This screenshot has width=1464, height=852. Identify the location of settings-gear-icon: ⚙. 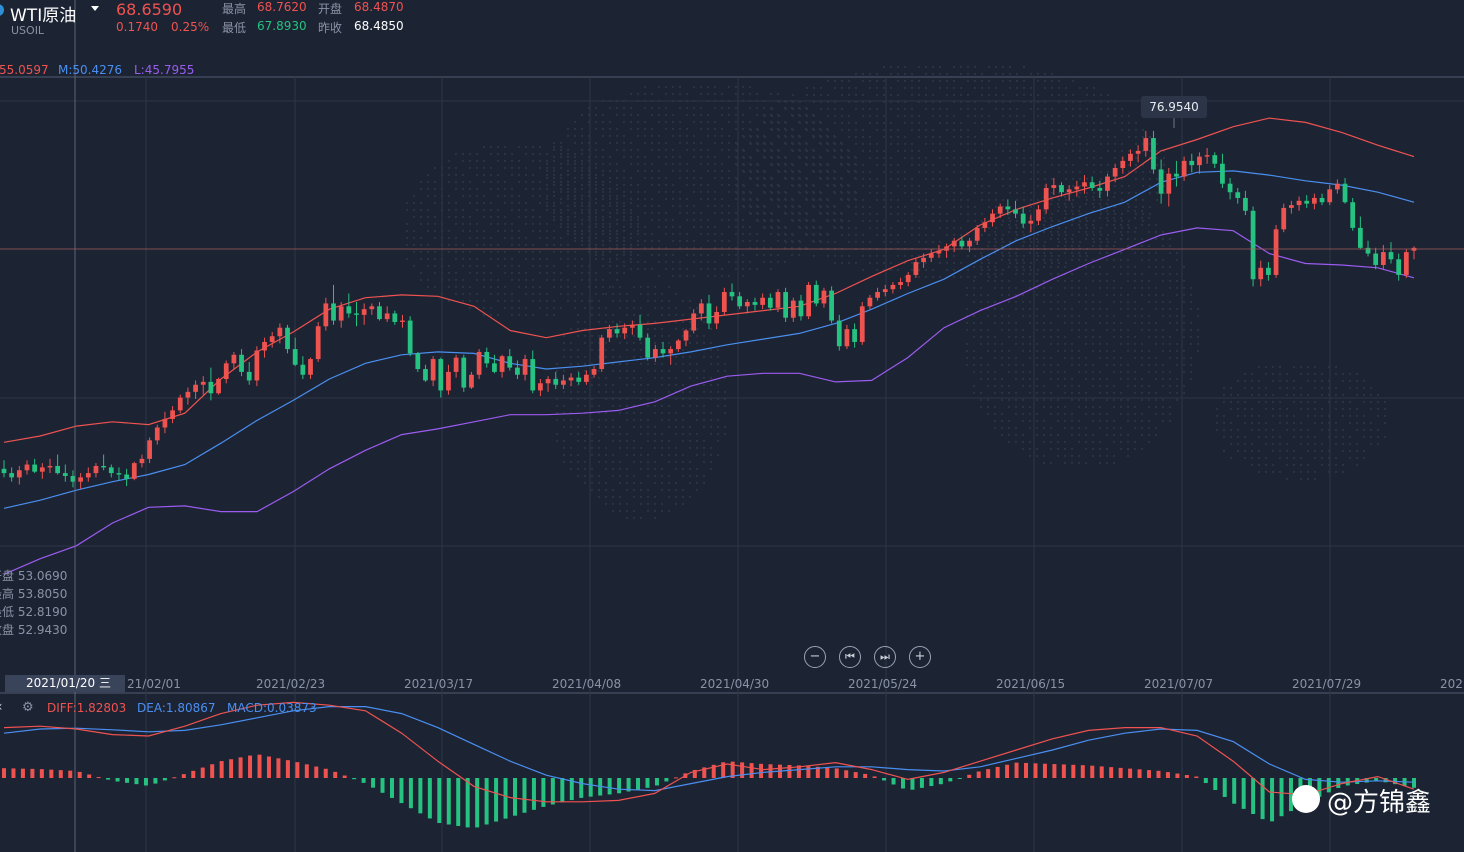
(28, 707).